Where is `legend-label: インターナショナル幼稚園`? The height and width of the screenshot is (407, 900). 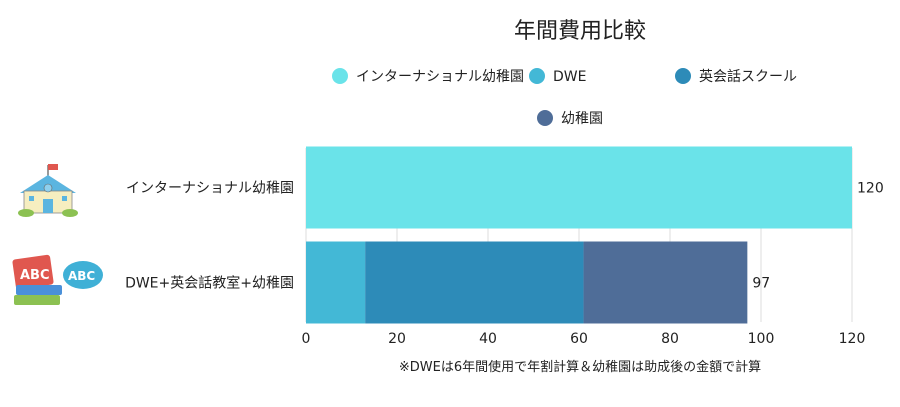
legend-label: インターナショナル幼稚園 is located at coordinates (440, 77).